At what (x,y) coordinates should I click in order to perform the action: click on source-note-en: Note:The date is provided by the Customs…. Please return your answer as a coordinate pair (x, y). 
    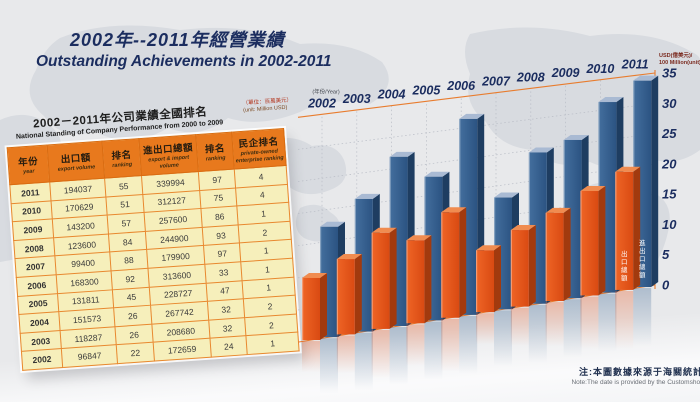
    Looking at the image, I should click on (635, 382).